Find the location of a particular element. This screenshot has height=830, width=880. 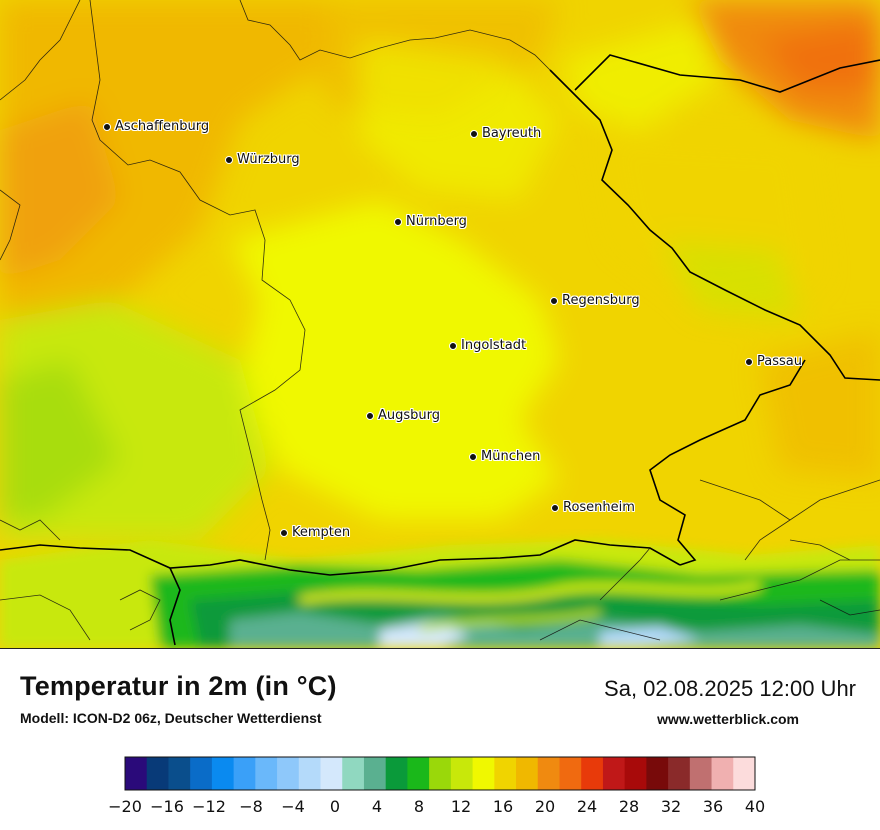

city-marker-bayreuth: Bayreuth is located at coordinates (505, 133).